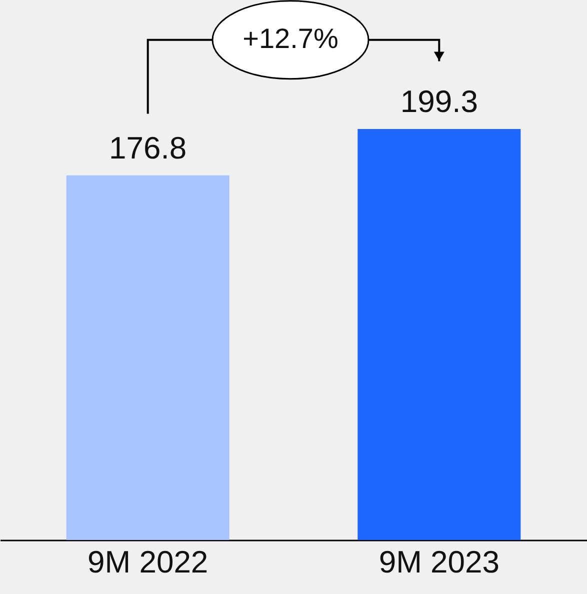  Describe the element at coordinates (290, 38) in the screenshot. I see `text: +12.7%` at that location.